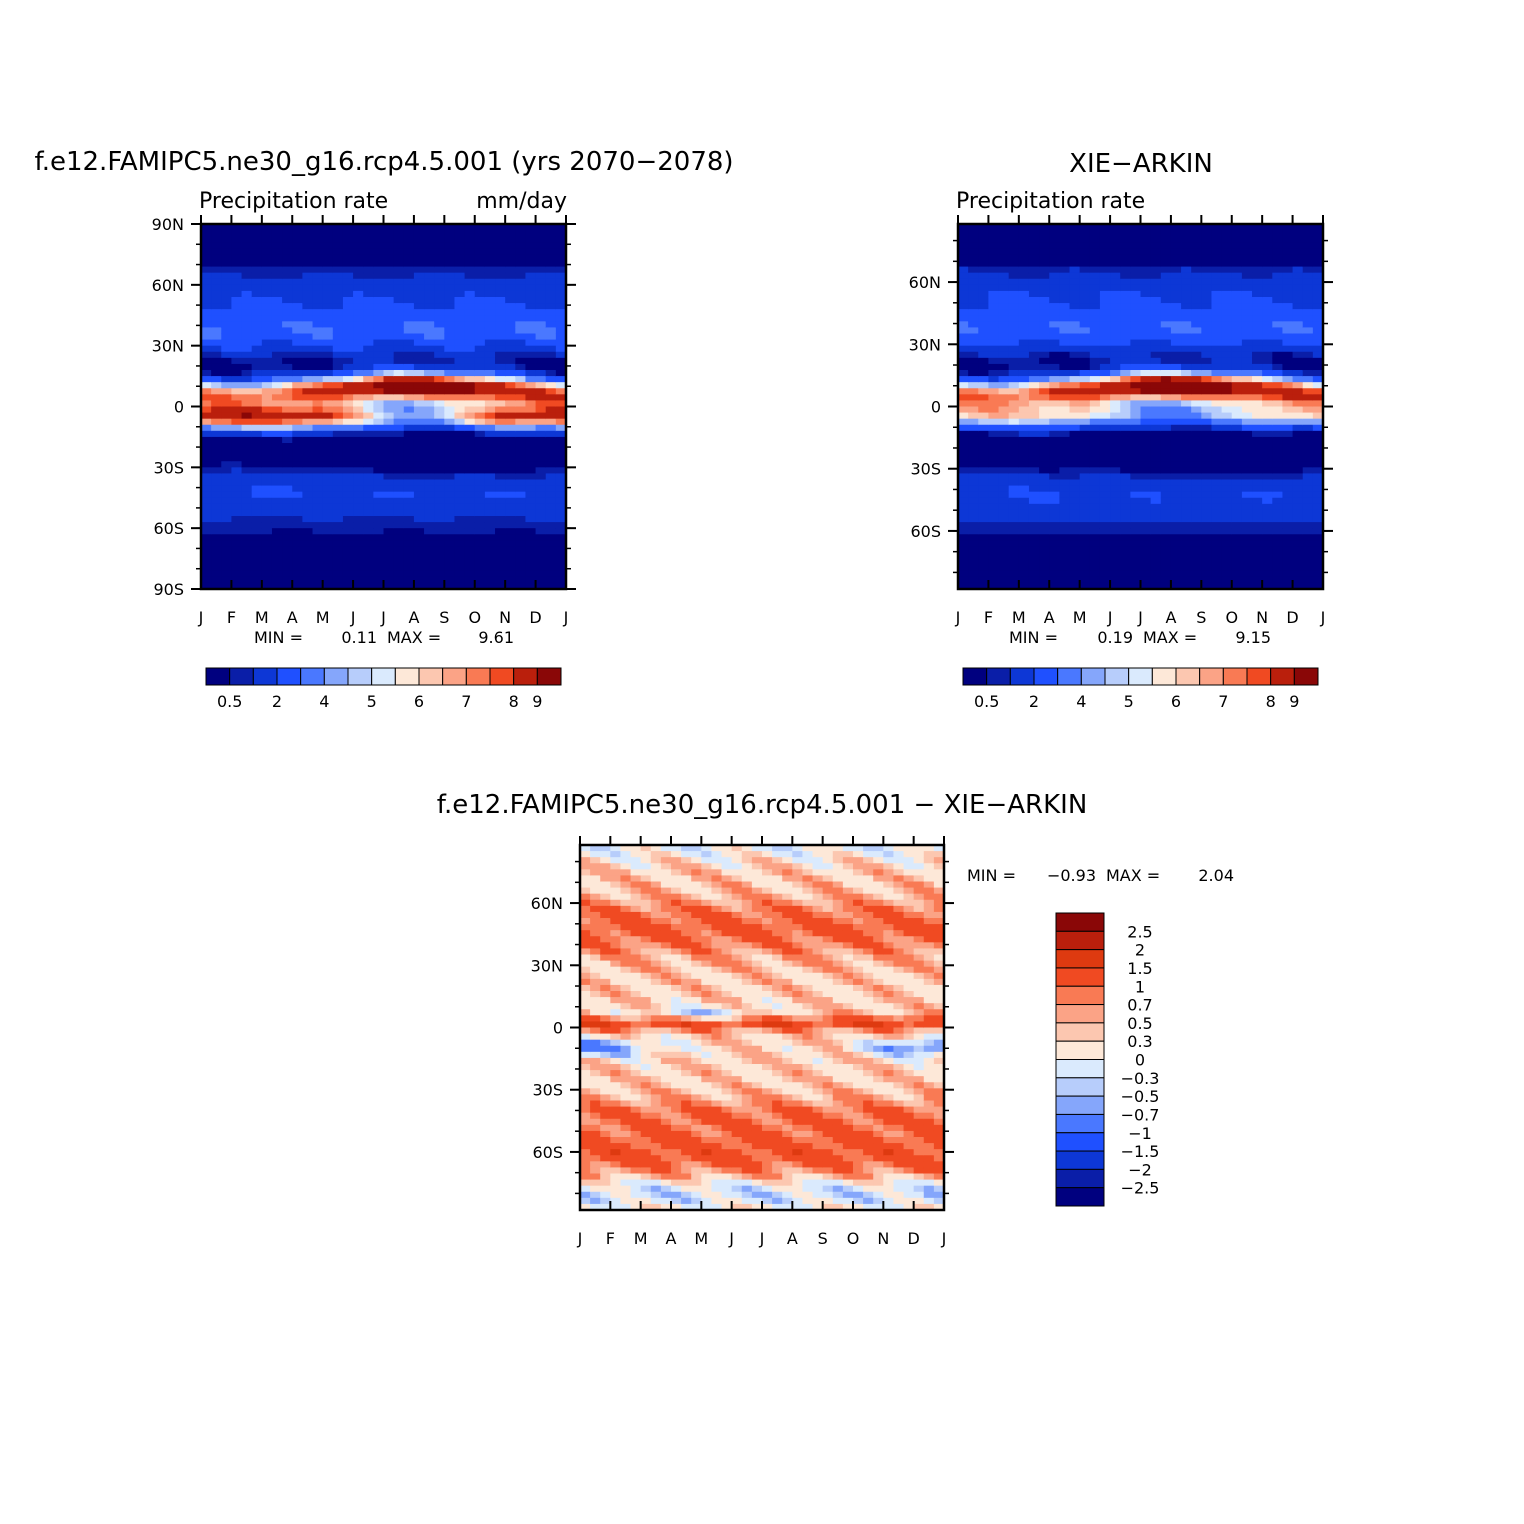 The image size is (1524, 1524). What do you see at coordinates (1170, 617) in the screenshot?
I see `x-tick-label: A` at bounding box center [1170, 617].